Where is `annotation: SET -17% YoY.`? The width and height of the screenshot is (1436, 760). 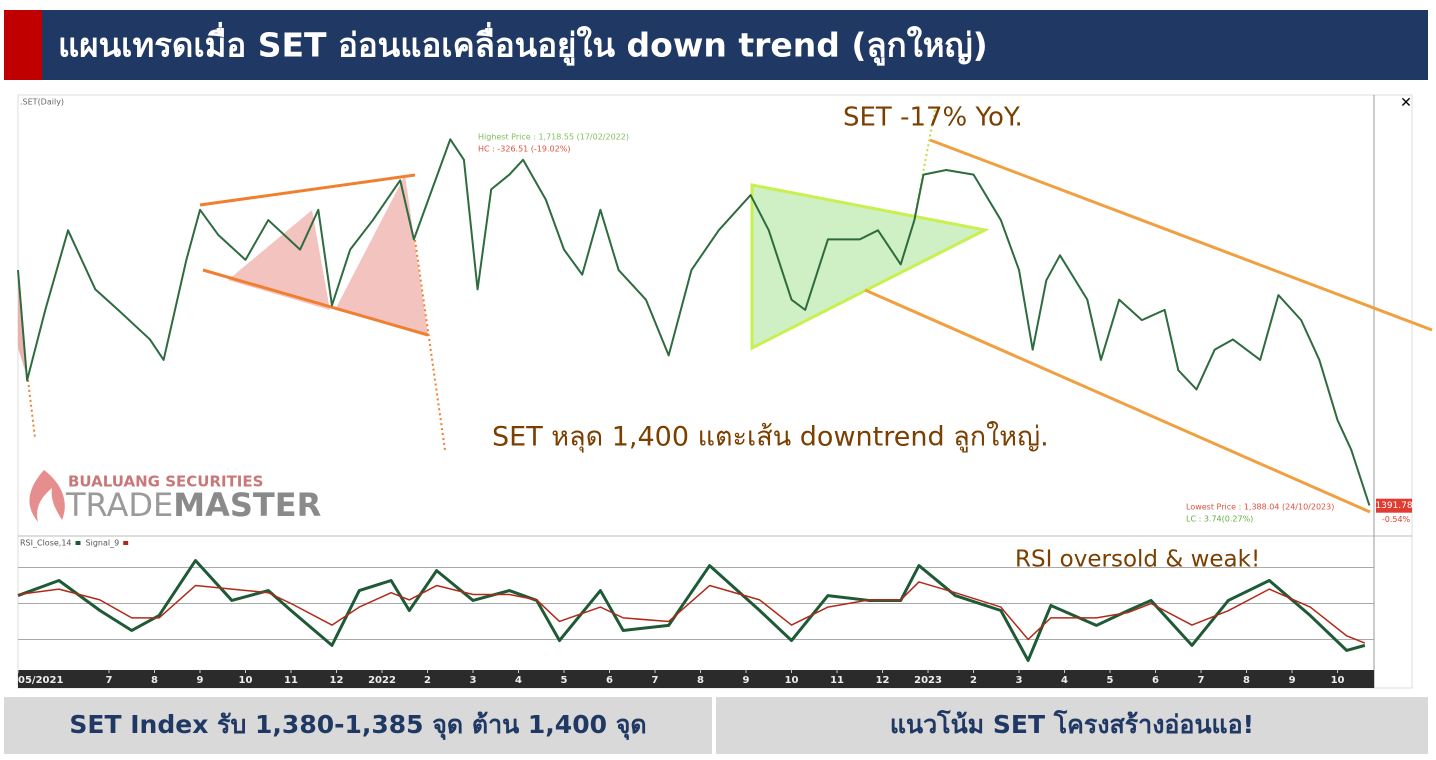 annotation: SET -17% YoY. is located at coordinates (933, 118).